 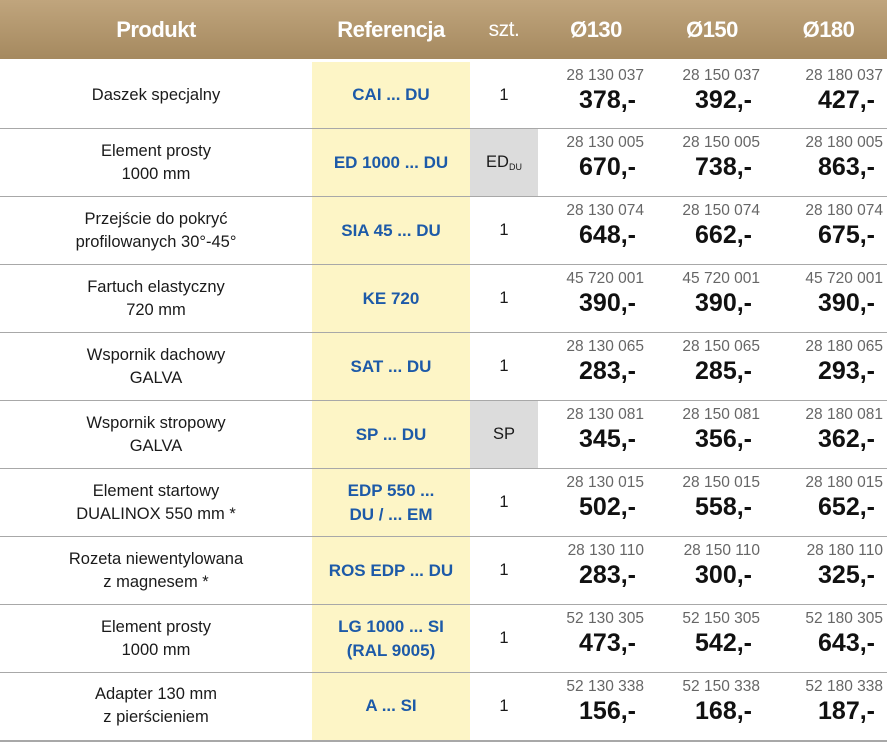 What do you see at coordinates (723, 643) in the screenshot?
I see `price-amount: 542,-` at bounding box center [723, 643].